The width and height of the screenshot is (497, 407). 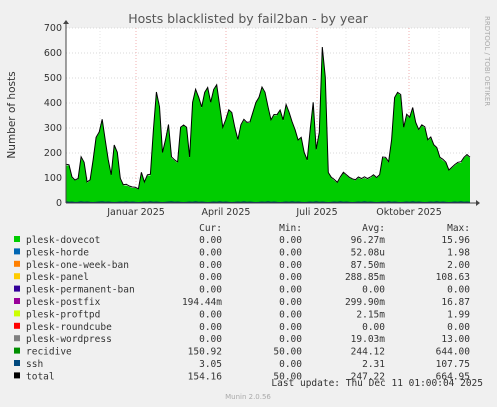 I want to click on legend-avg: 2.15m, so click(x=370, y=314).